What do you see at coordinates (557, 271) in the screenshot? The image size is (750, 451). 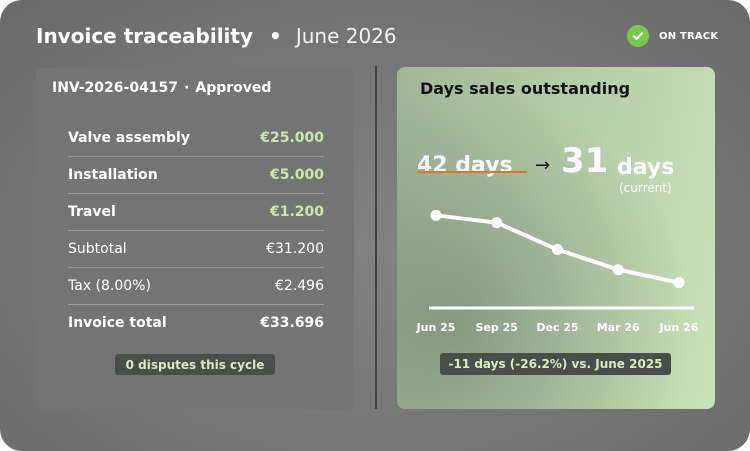 I see `dso-line-chart: Jun 25 Sep 25 Dec 25 Mar 26 Jun 26` at bounding box center [557, 271].